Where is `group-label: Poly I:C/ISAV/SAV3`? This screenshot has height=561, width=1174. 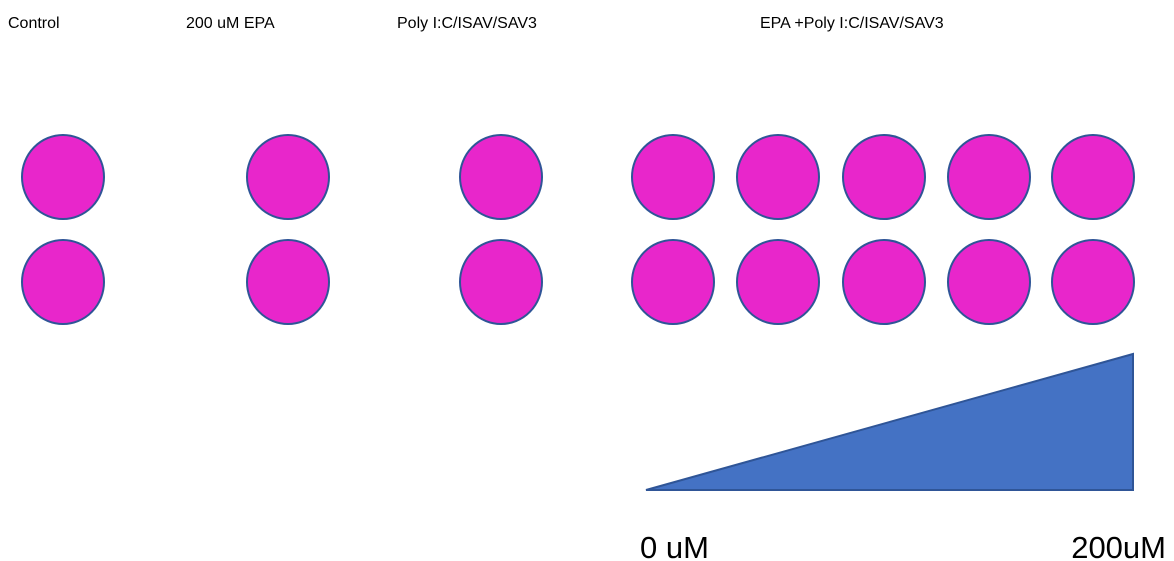 group-label: Poly I:C/ISAV/SAV3 is located at coordinates (467, 23).